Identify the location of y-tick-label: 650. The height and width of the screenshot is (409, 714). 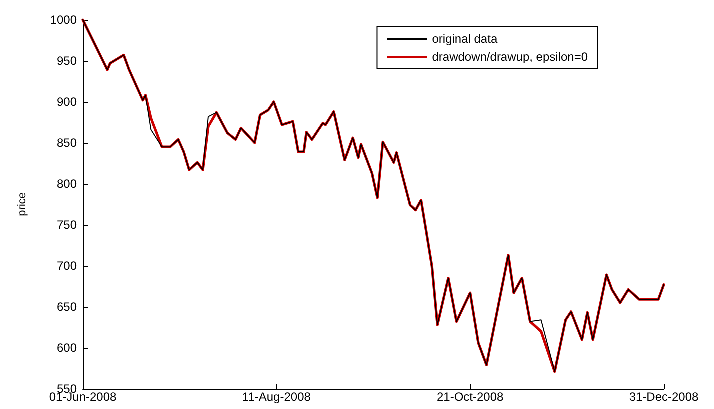
(67, 307).